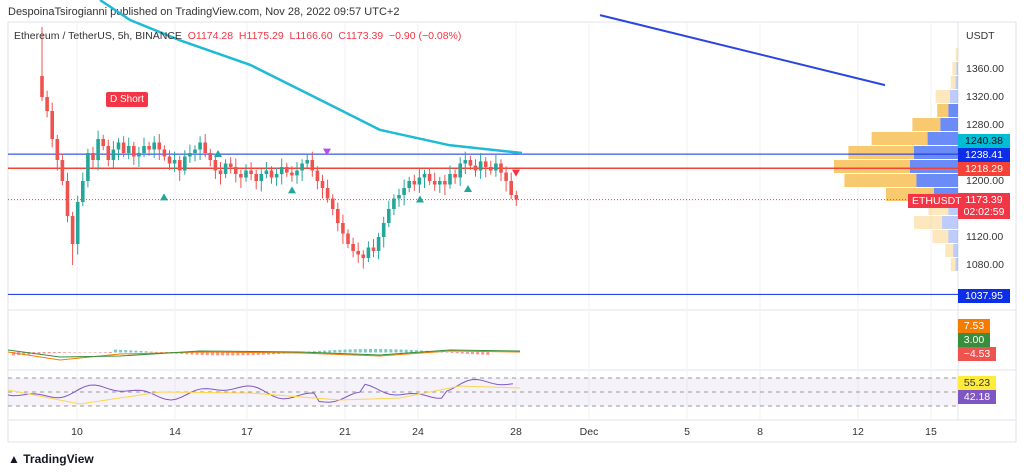 Image resolution: width=1024 pixels, height=473 pixels. I want to click on tradingview-logo: ▲ TradingView, so click(51, 459).